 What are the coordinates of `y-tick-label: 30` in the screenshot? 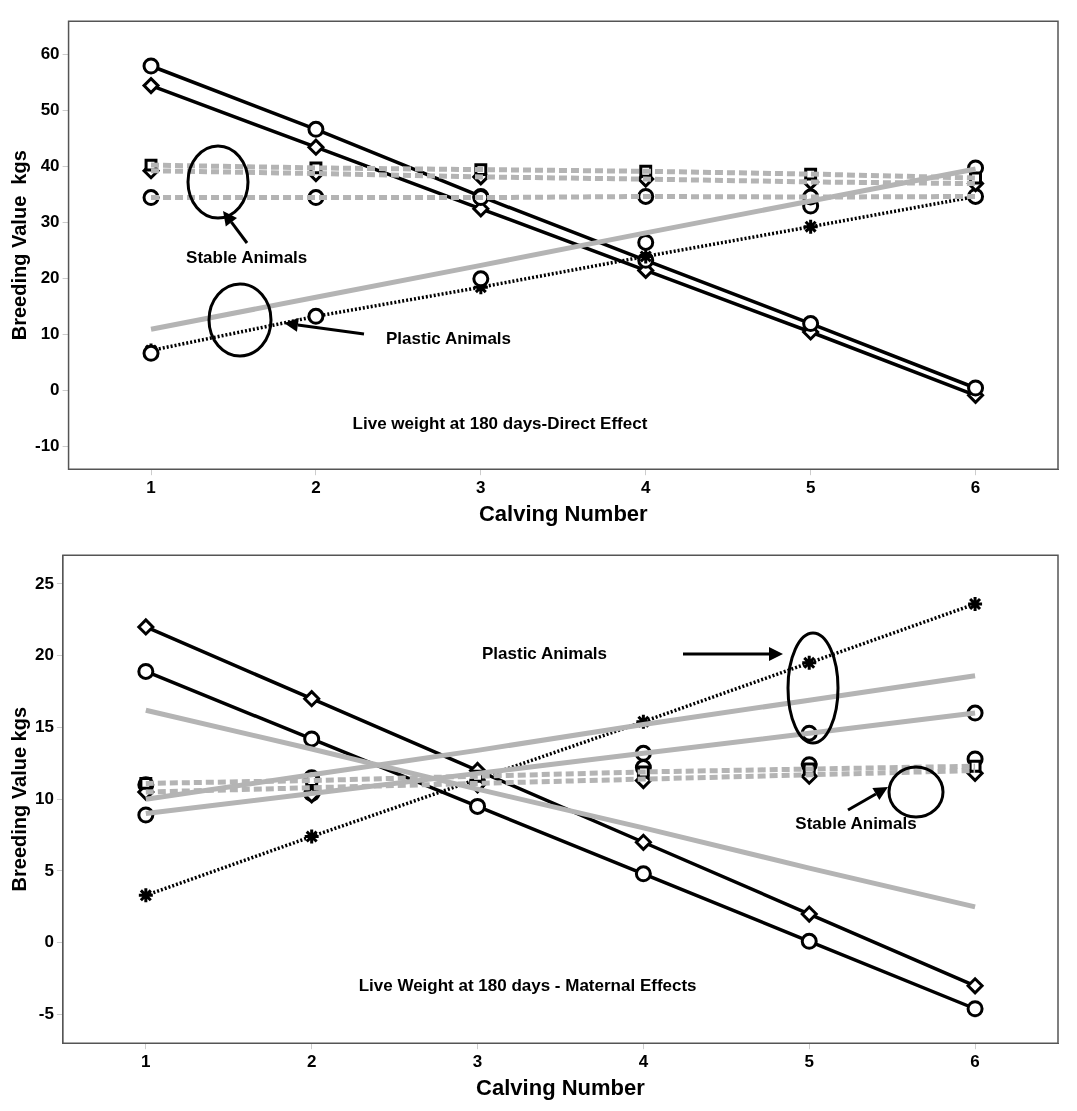 It's located at (50, 222).